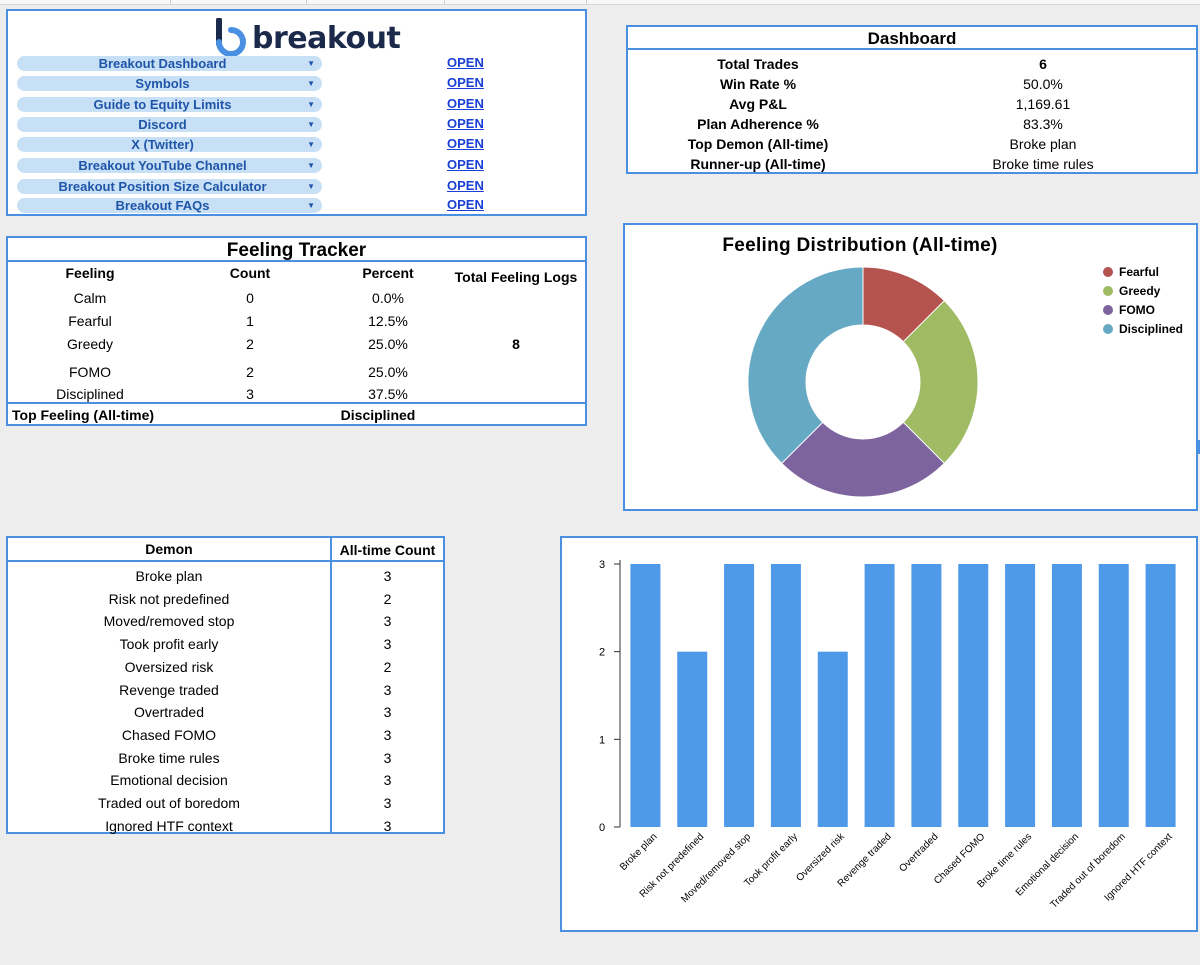 The width and height of the screenshot is (1200, 965). Describe the element at coordinates (758, 104) in the screenshot. I see `dashboard-metric-label: Avg P&L` at that location.